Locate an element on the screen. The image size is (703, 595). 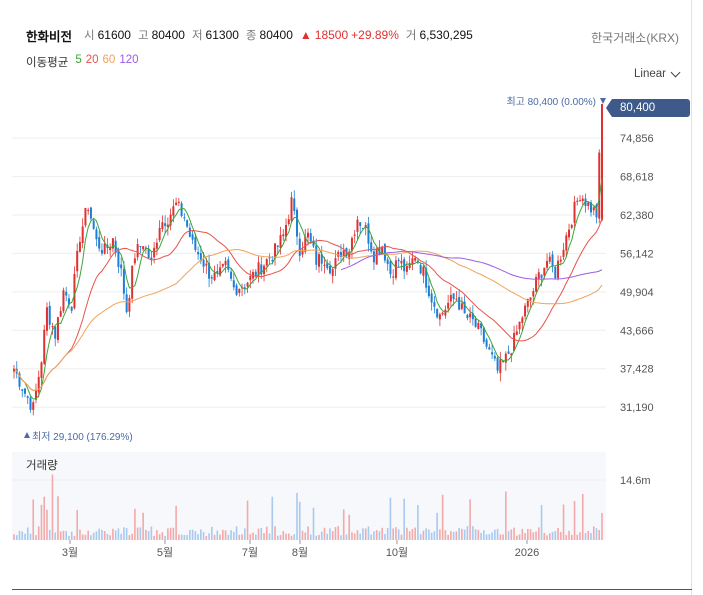
close-value: 80400 is located at coordinates (276, 35).